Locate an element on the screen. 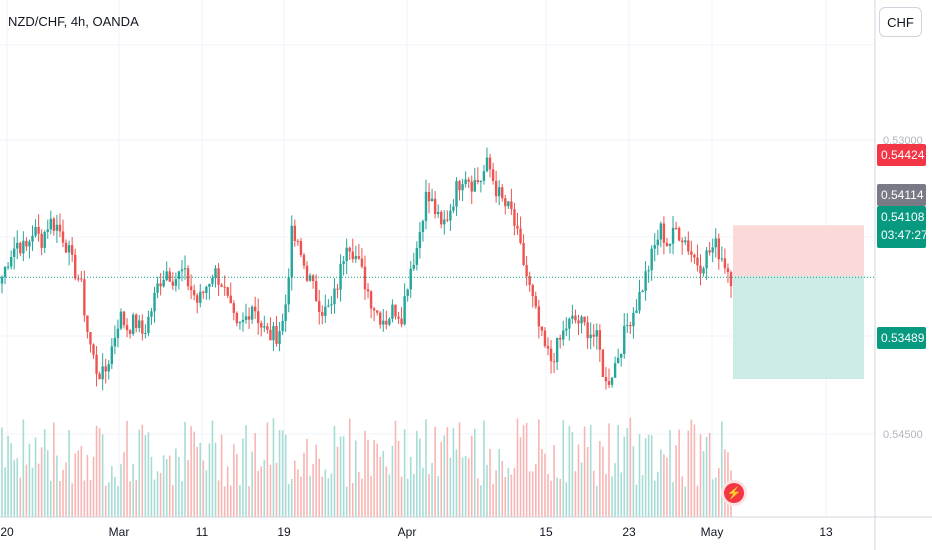 This screenshot has height=550, width=932. currency-button: CHF is located at coordinates (900, 22).